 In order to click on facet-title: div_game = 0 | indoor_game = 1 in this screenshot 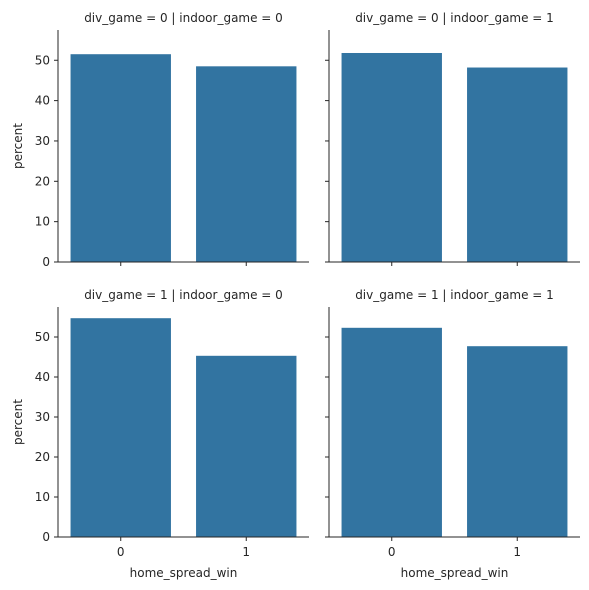, I will do `click(454, 18)`.